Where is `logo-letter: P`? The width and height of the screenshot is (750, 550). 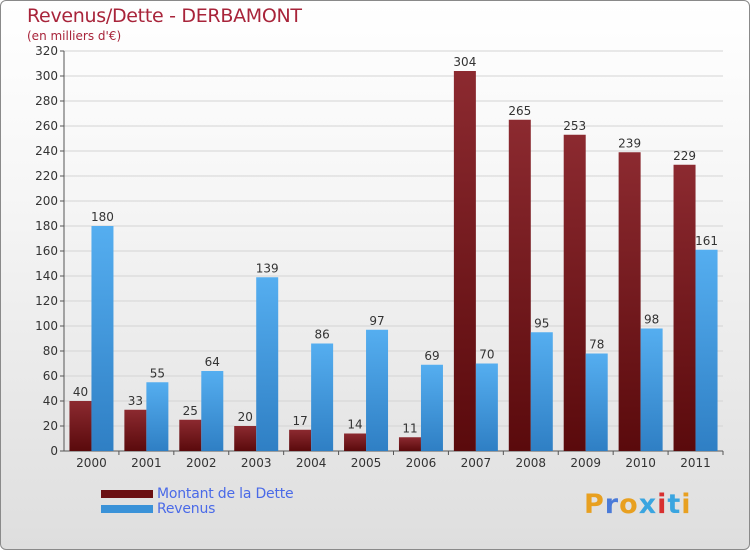 logo-letter: P is located at coordinates (594, 504).